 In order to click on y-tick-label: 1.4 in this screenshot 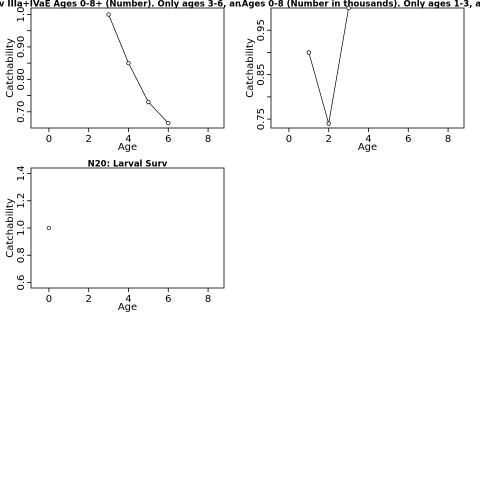, I will do `click(21, 174)`.